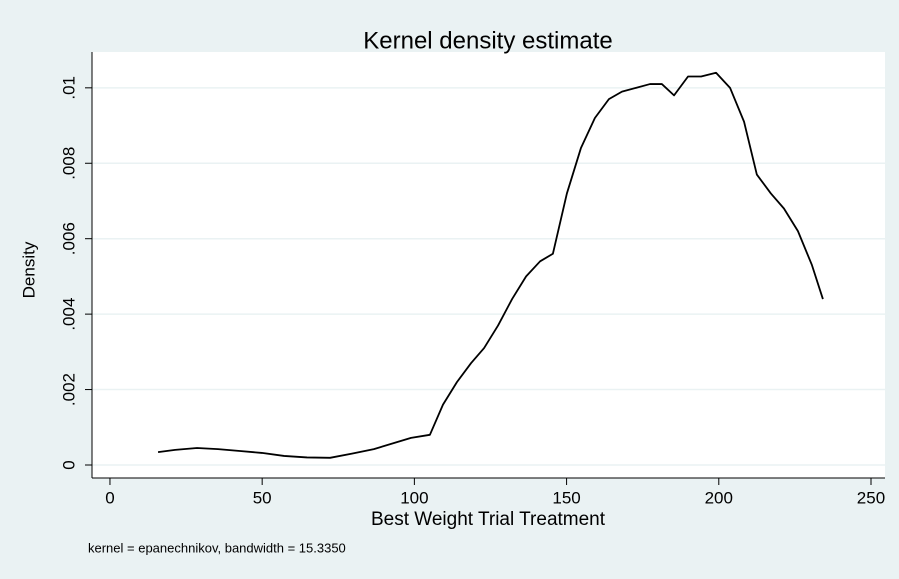  I want to click on x-axis-title: Best Weight Trial Treatment, so click(488, 519).